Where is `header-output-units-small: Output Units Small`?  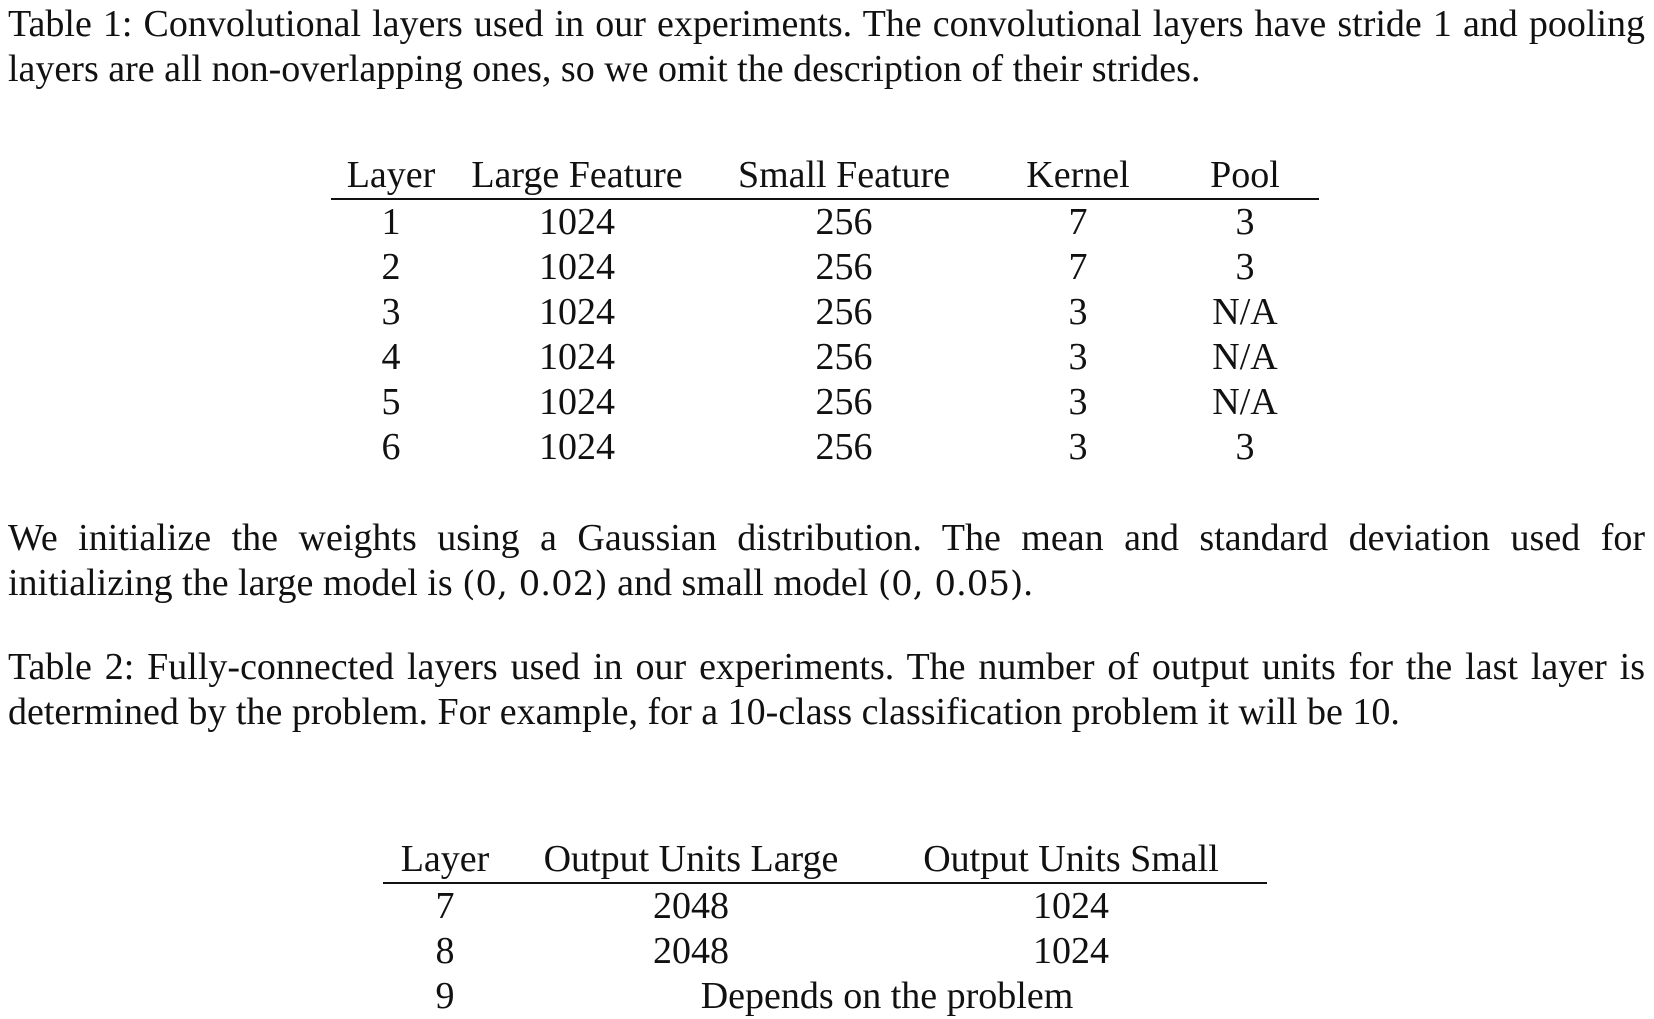 header-output-units-small: Output Units Small is located at coordinates (1071, 859).